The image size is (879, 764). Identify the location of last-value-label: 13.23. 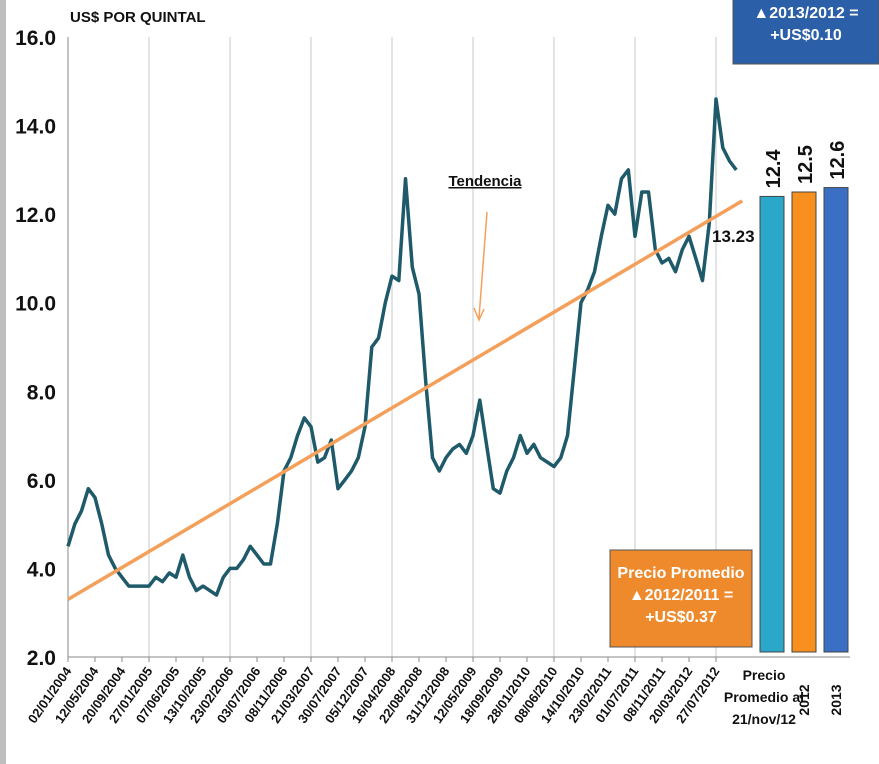
(733, 236).